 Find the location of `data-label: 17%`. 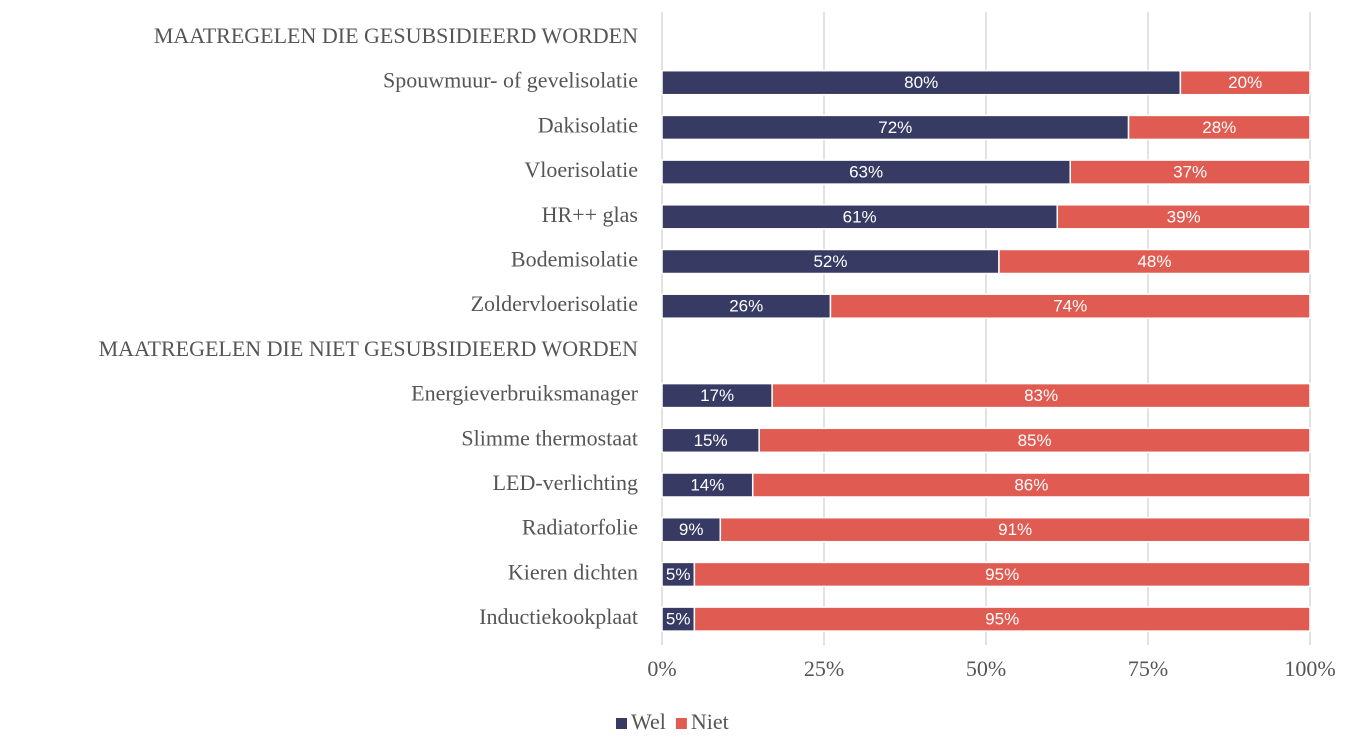

data-label: 17% is located at coordinates (717, 395).